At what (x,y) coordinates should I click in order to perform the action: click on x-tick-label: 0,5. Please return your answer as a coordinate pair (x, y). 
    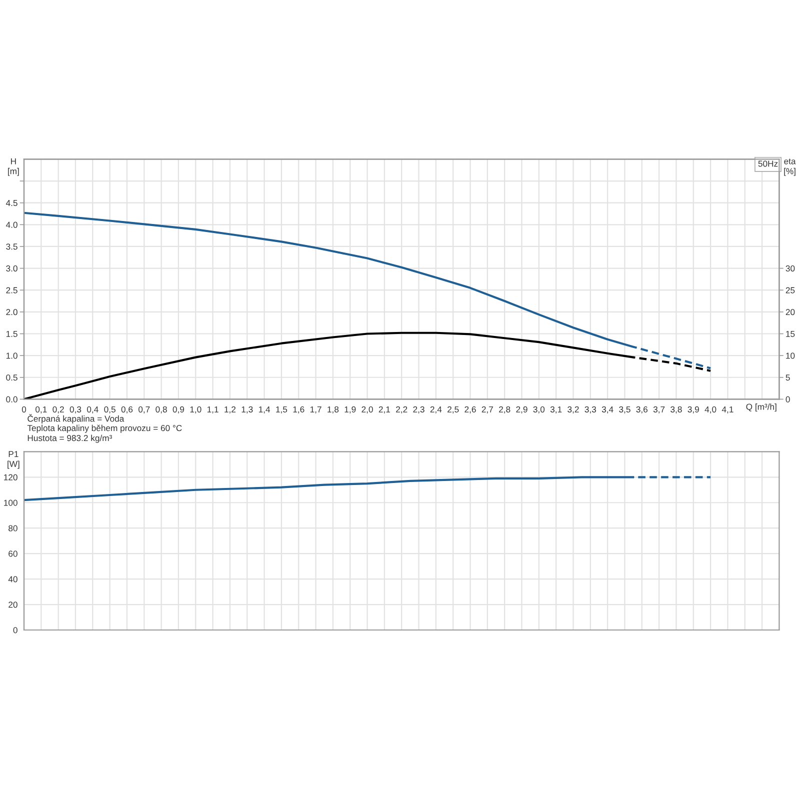
    Looking at the image, I should click on (110, 410).